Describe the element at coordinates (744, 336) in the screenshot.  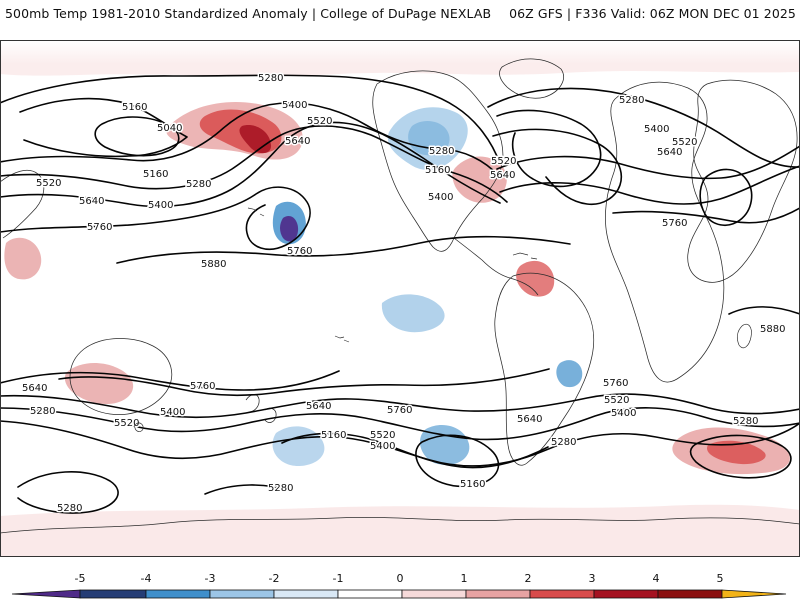
I see `madagascar` at that location.